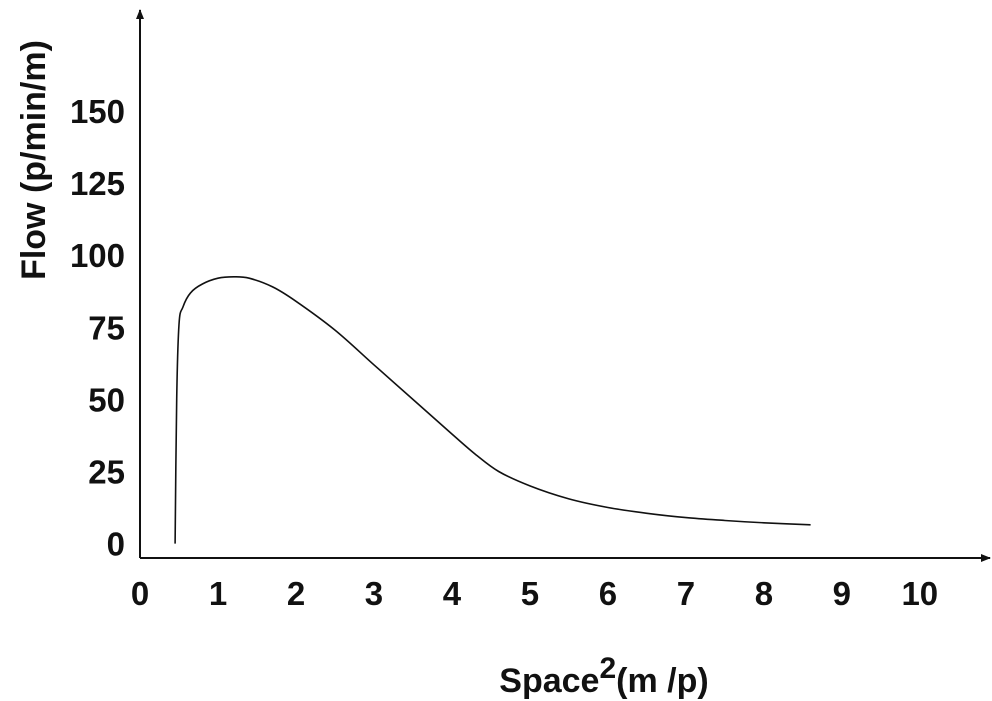 This screenshot has height=701, width=992. What do you see at coordinates (608, 593) in the screenshot?
I see `x-tick-label: 6` at bounding box center [608, 593].